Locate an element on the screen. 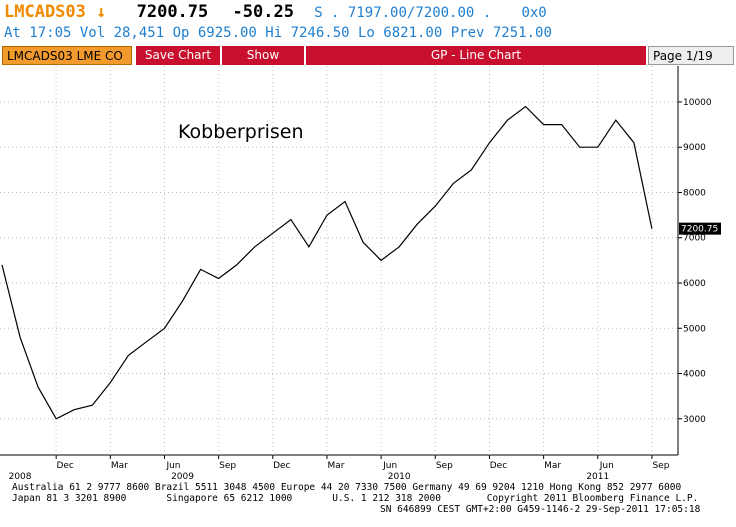 The width and height of the screenshot is (736, 527). year-label: 2010 is located at coordinates (399, 477).